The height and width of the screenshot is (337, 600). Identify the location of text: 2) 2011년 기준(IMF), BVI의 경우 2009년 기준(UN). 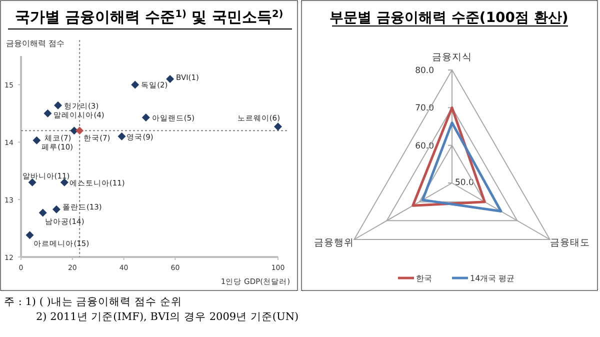
(167, 317).